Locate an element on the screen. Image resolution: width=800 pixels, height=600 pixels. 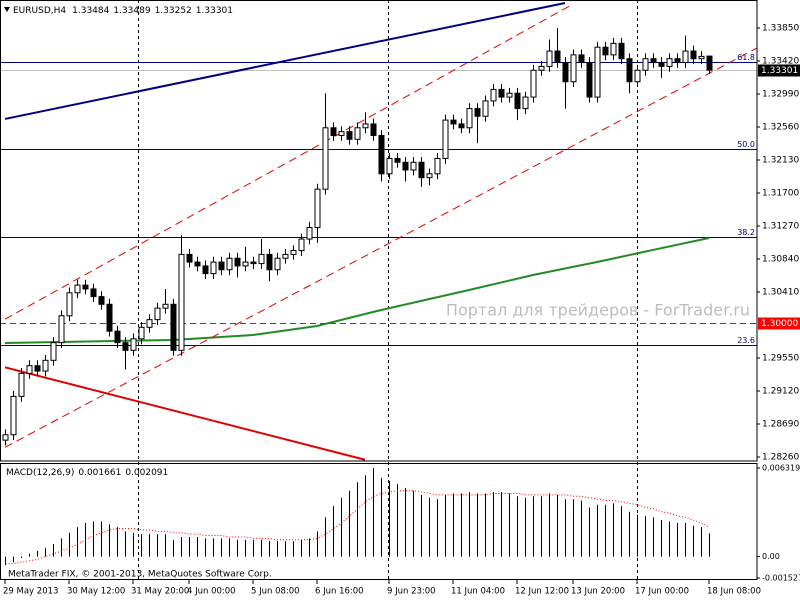
x-tick-label: 17 Jun 00:00 is located at coordinates (662, 592).